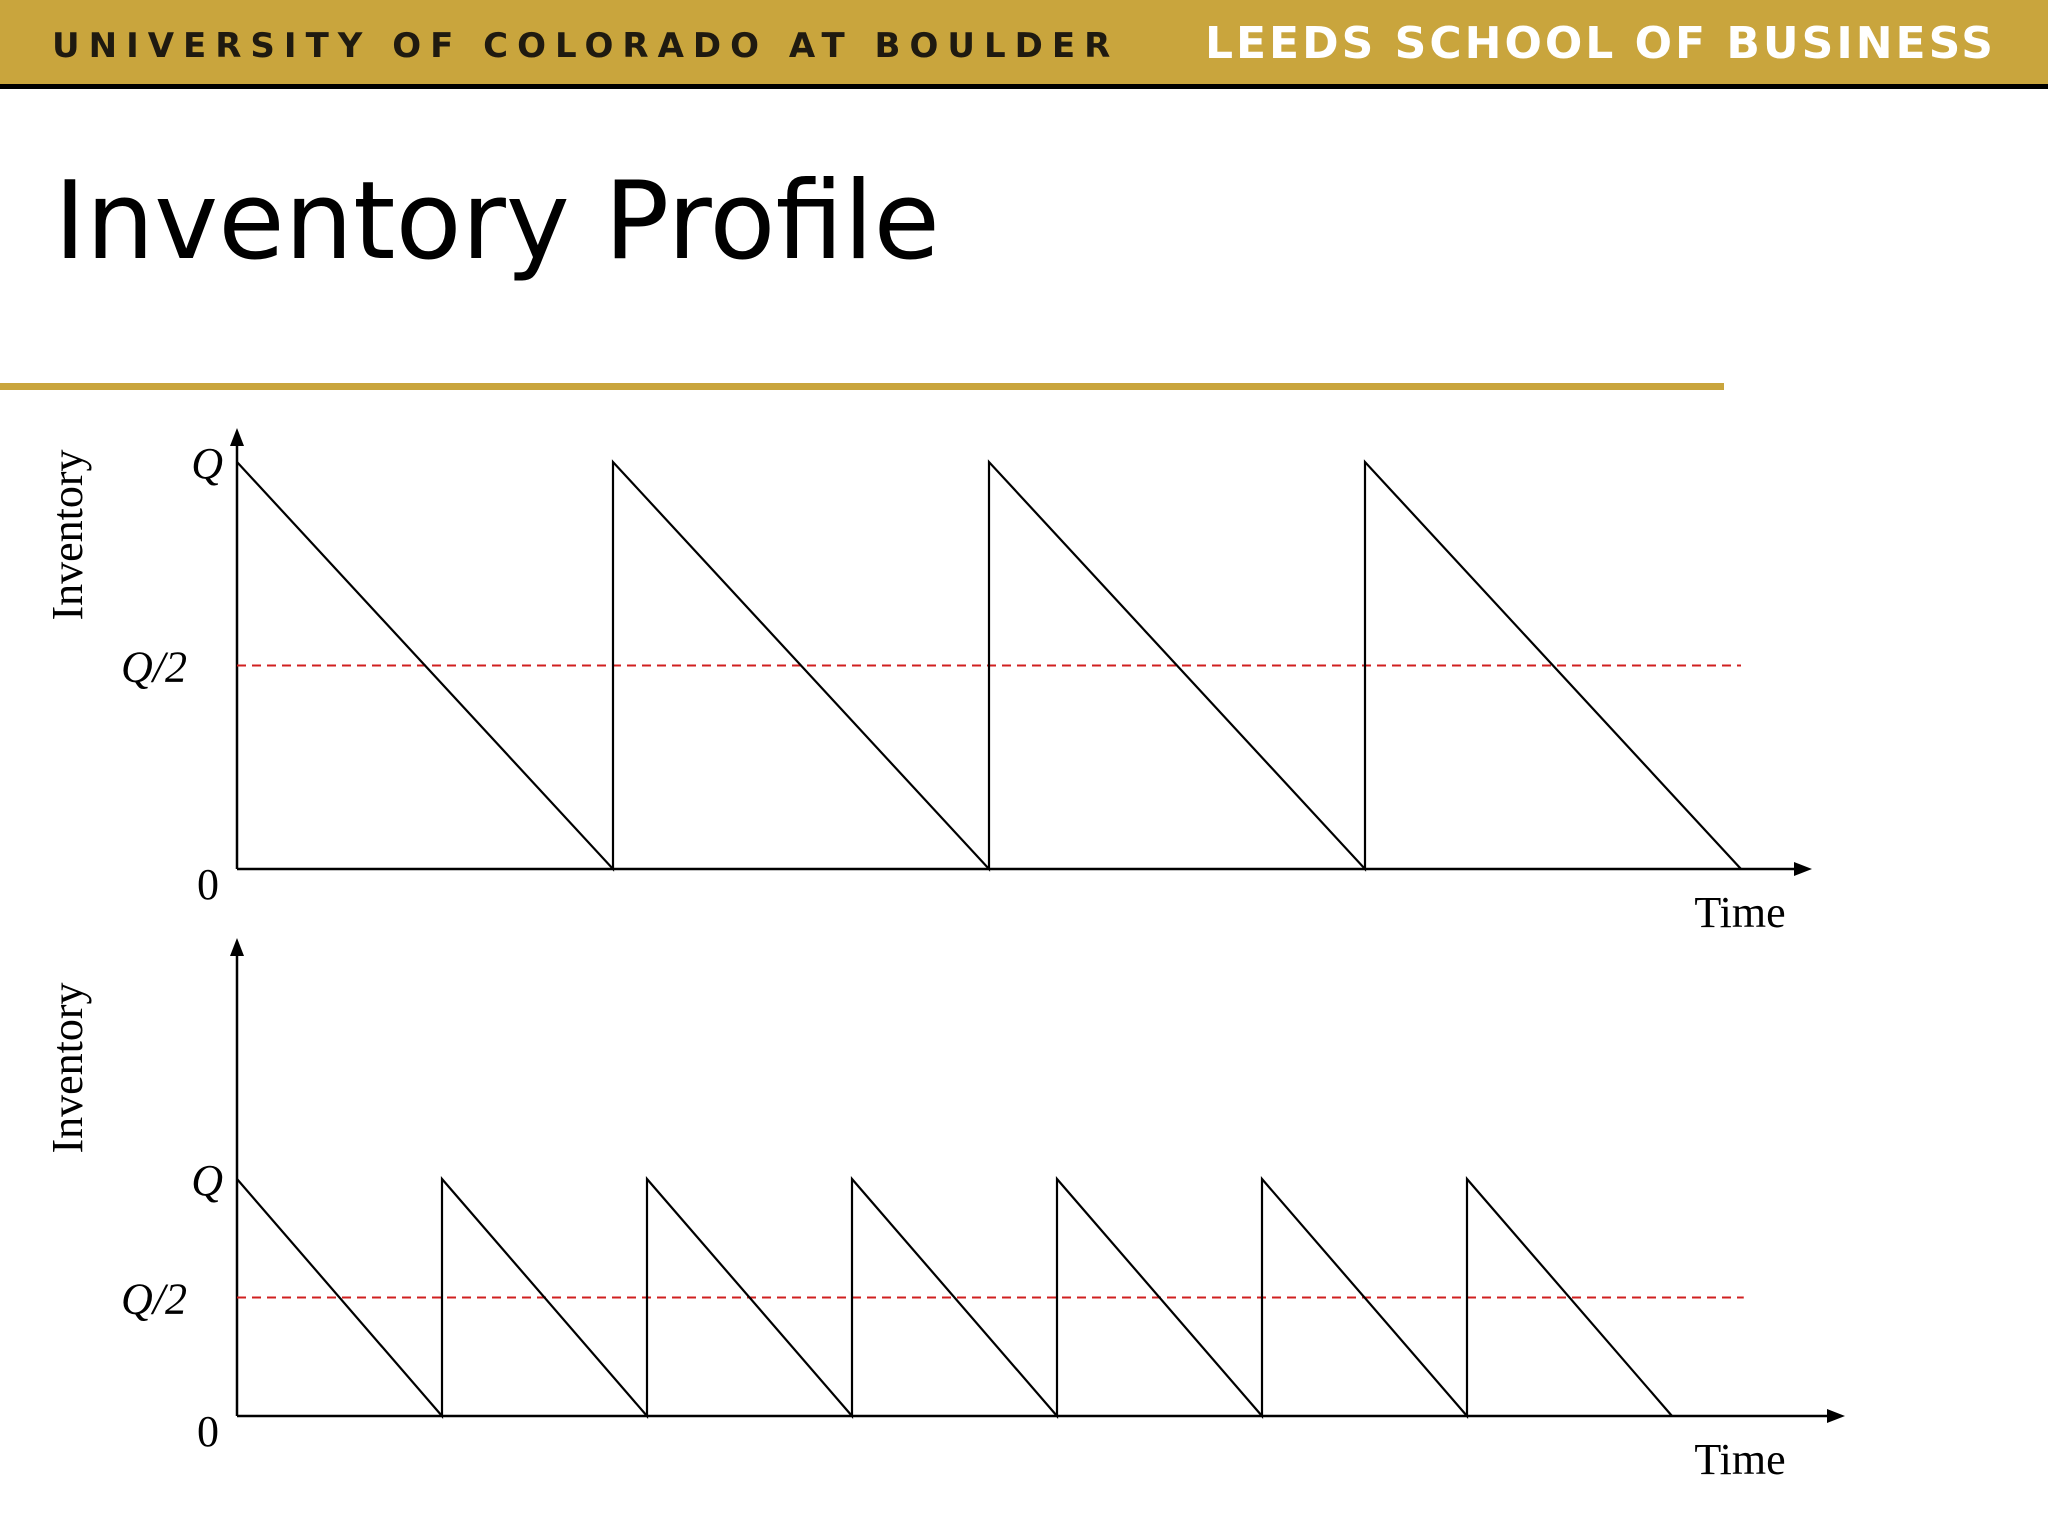 The image size is (2048, 1536). Describe the element at coordinates (1739, 1459) in the screenshot. I see `x-axis-label-2: Time` at that location.